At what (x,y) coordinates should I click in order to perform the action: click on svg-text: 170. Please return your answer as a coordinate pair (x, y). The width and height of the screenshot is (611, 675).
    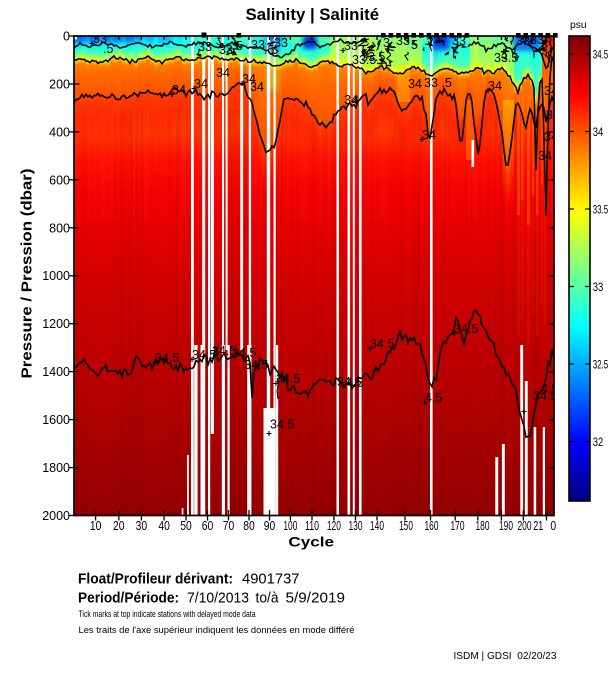
    Looking at the image, I should click on (458, 526).